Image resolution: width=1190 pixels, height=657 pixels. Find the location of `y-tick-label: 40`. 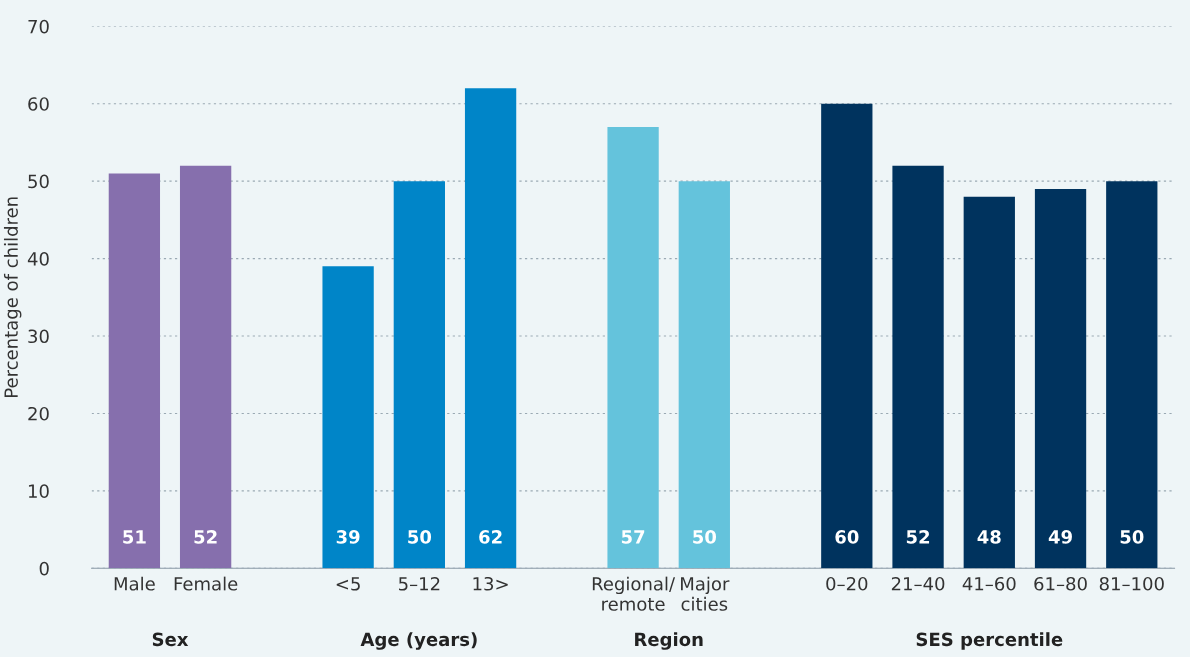

y-tick-label: 40 is located at coordinates (38, 259).